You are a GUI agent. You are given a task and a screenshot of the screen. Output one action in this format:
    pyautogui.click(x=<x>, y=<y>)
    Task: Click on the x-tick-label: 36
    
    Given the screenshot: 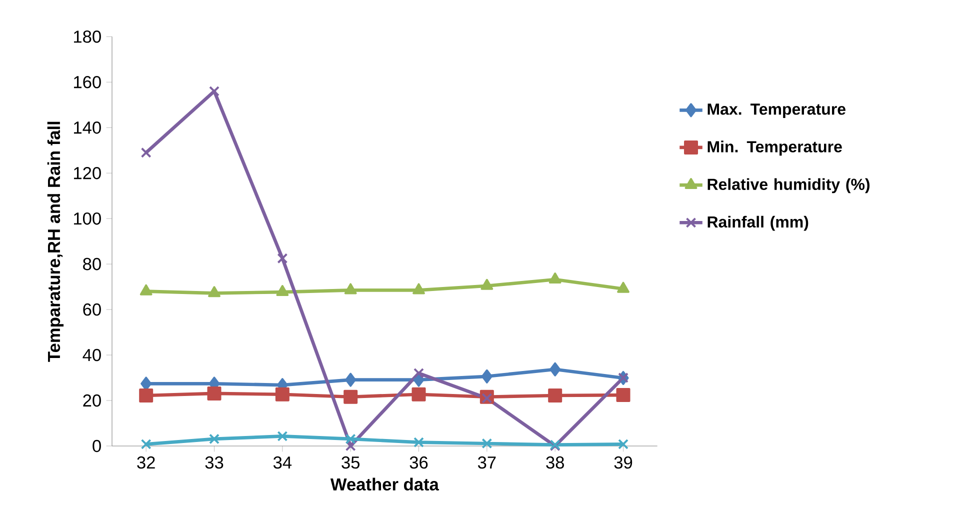 What is the action you would take?
    pyautogui.click(x=419, y=462)
    